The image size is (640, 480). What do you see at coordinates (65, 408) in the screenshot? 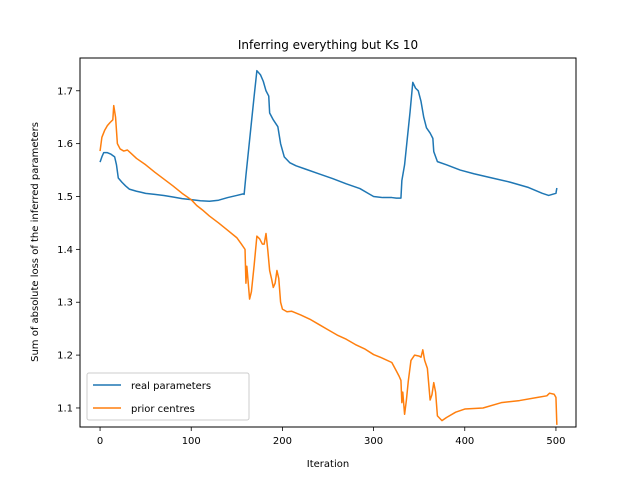
I see `y-tick-label: 1.1` at bounding box center [65, 408].